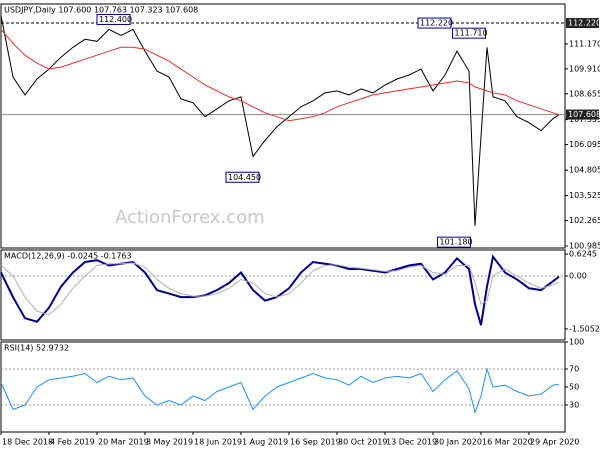 The image size is (600, 450). I want to click on price-label: 112.220, so click(584, 23).